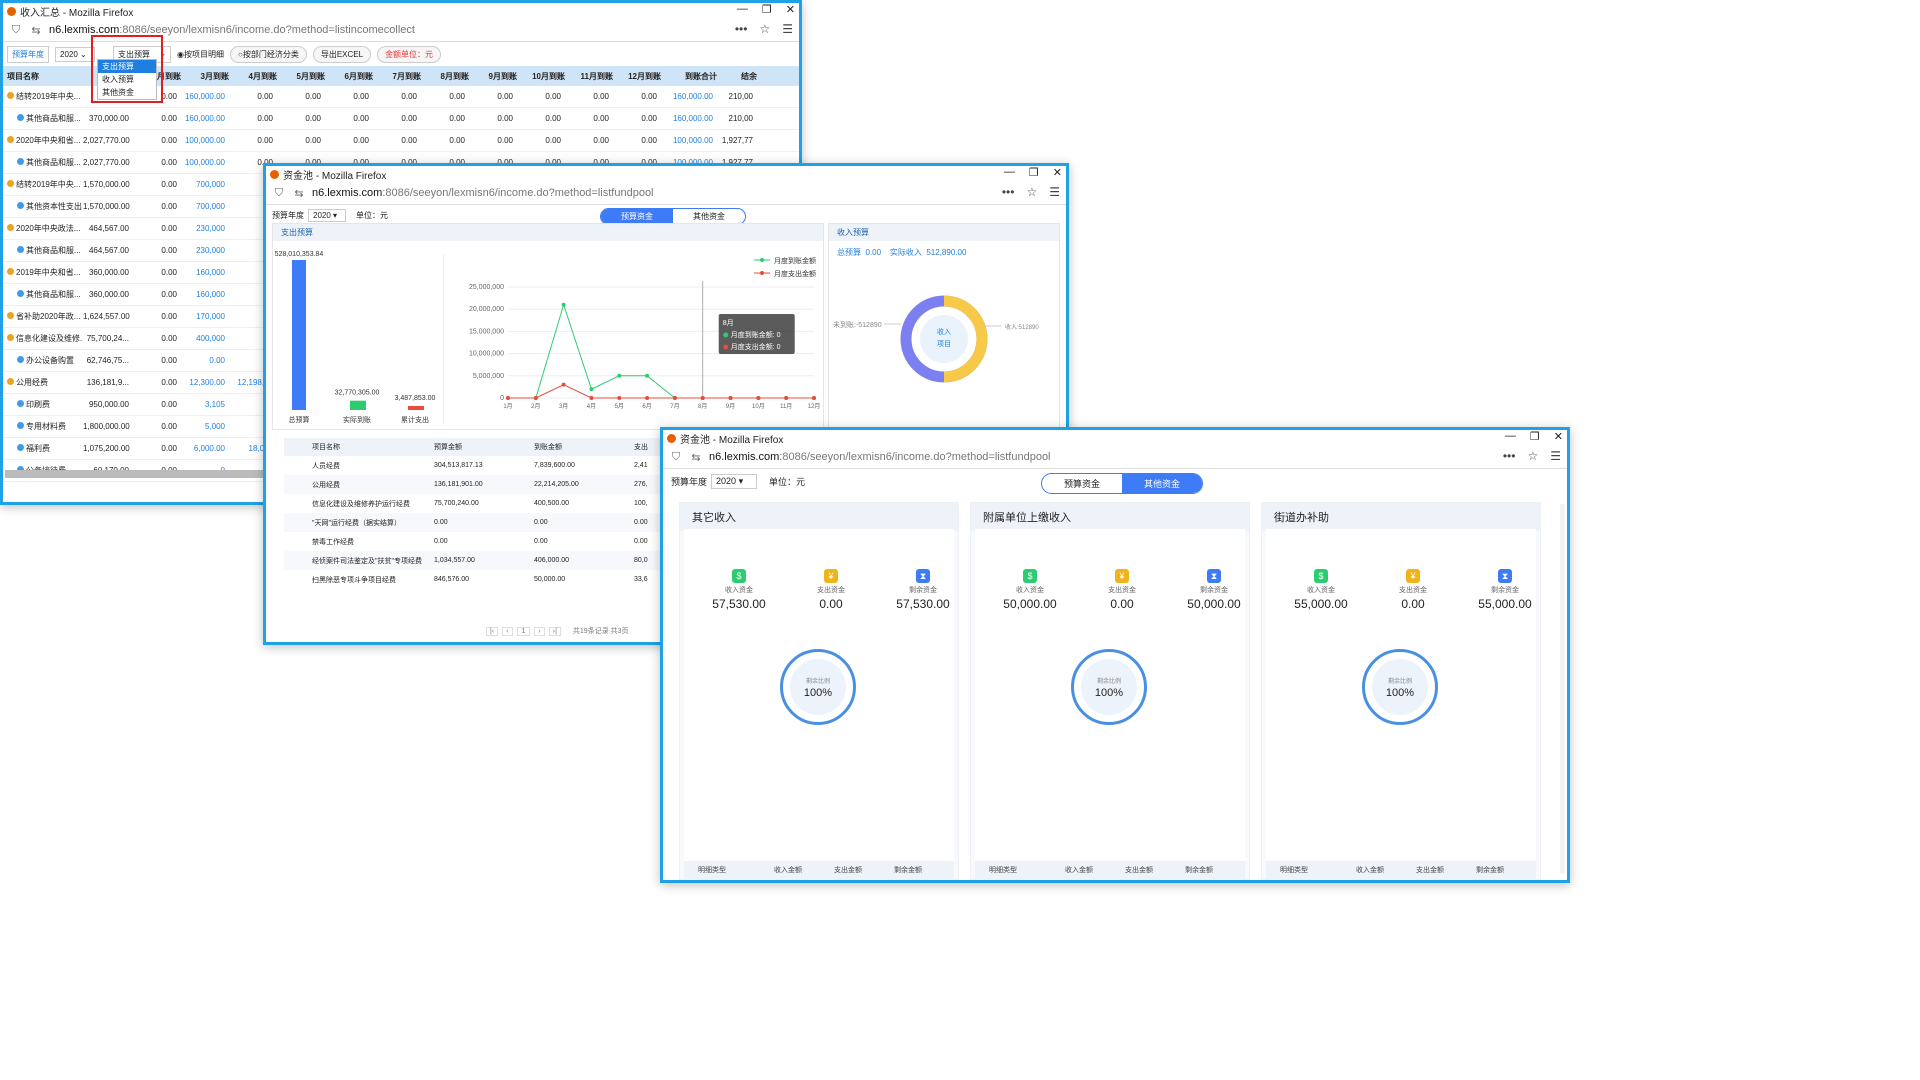 This screenshot has width=1920, height=1080. What do you see at coordinates (502, 76) in the screenshot?
I see `column-header: 9月到账` at bounding box center [502, 76].